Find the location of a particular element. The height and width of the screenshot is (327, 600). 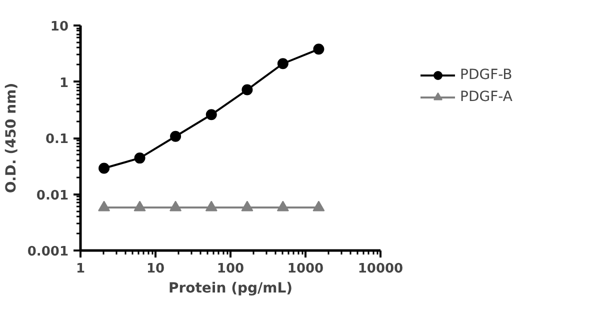

legend-label: PDGF-A is located at coordinates (486, 97).